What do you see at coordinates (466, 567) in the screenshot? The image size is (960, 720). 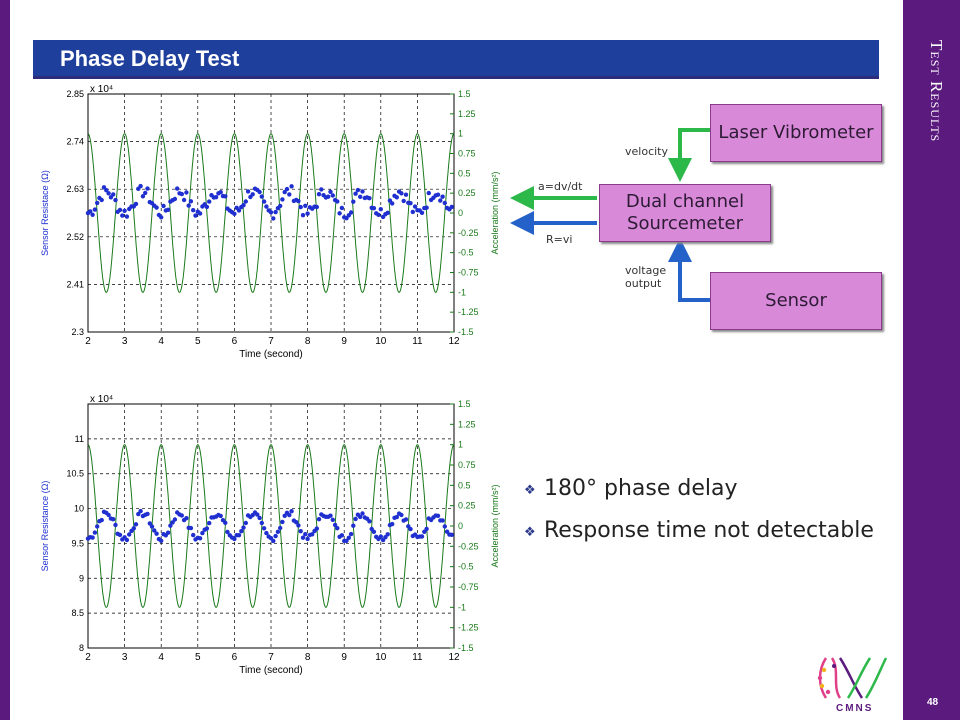 I see `y2-tick-label: -0.5` at bounding box center [466, 567].